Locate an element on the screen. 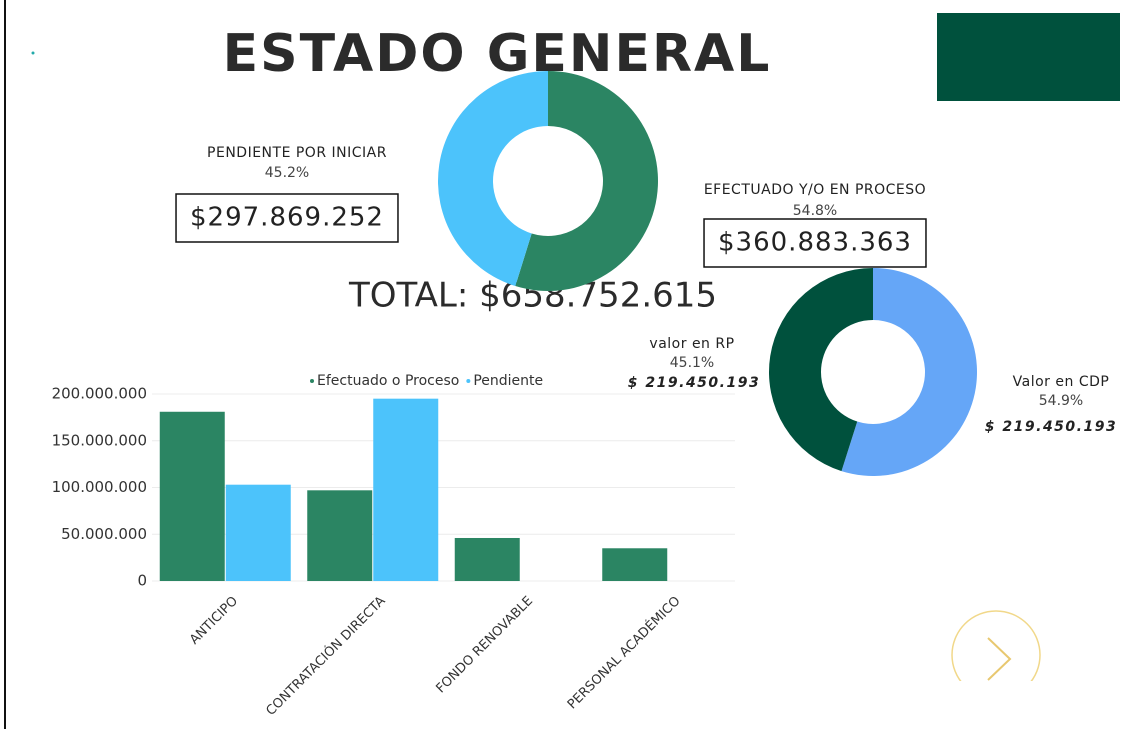  slice-label: EFECTUADO Y/O EN PROCESO is located at coordinates (815, 190).